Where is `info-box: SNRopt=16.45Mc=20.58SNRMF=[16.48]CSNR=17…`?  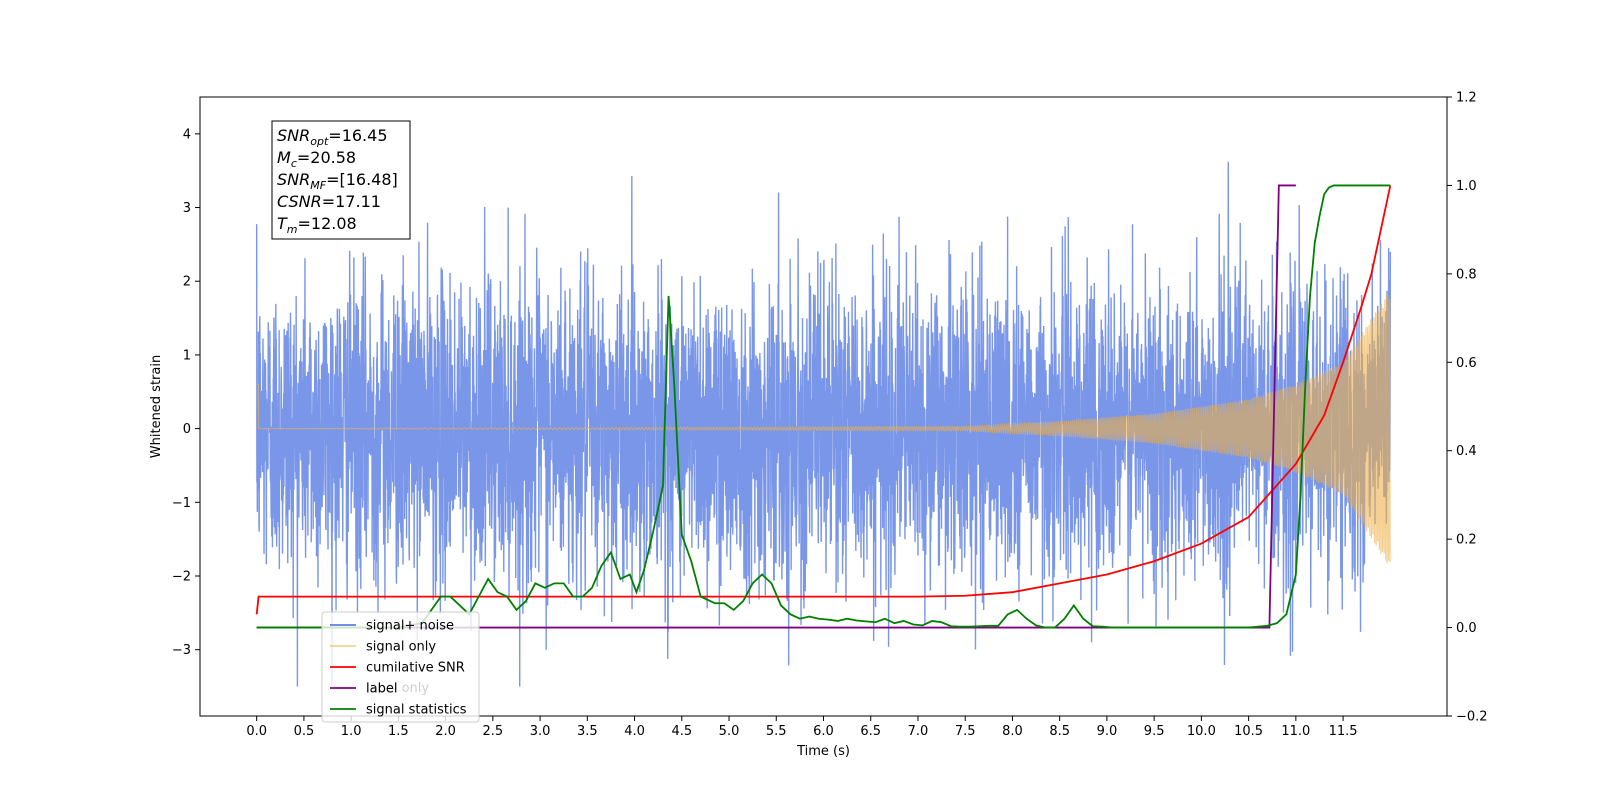
info-box: SNRopt=16.45Mc=20.58SNRMF=[16.48]CSNR=17… is located at coordinates (341, 180).